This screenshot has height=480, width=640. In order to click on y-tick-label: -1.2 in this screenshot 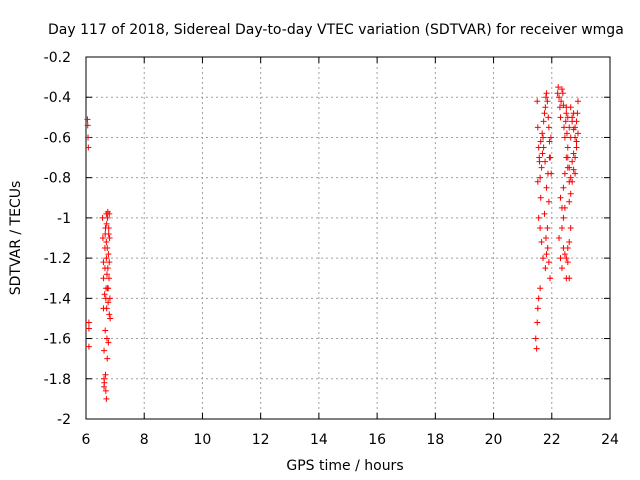, I will do `click(57, 259)`.